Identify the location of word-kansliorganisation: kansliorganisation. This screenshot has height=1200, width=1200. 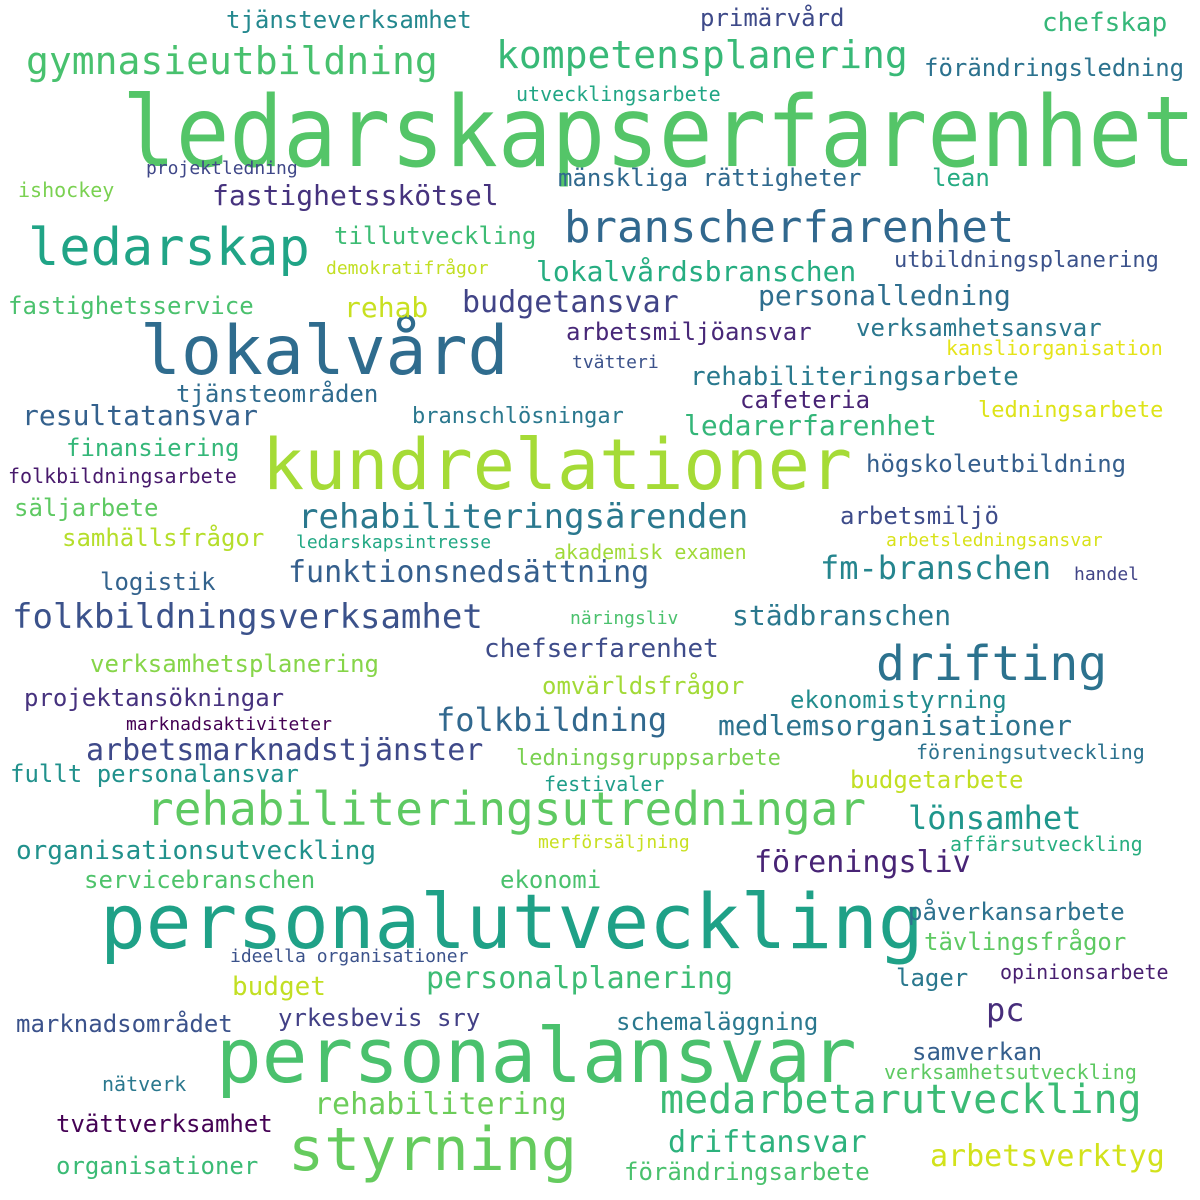
(1054, 348).